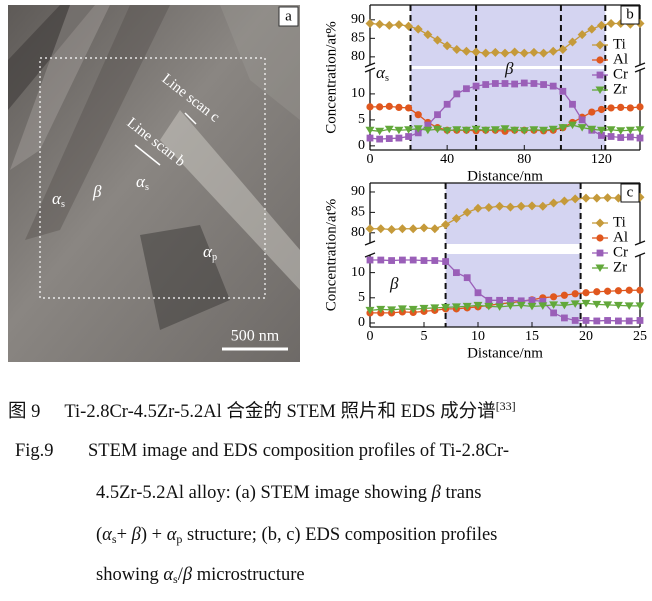 The height and width of the screenshot is (601, 652). I want to click on axis-break-gap, so click(505, 67).